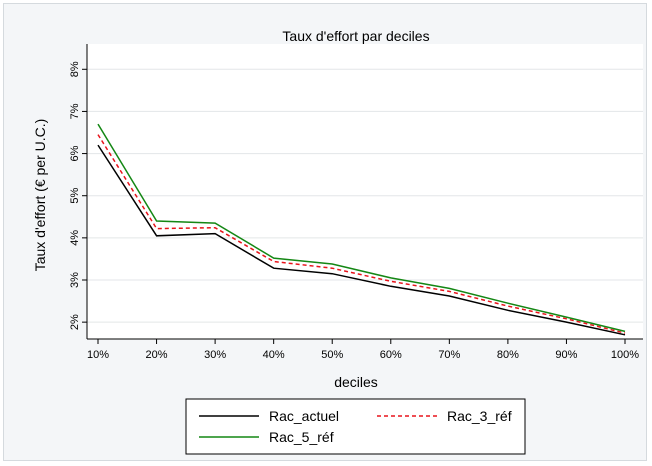 Image resolution: width=652 pixels, height=466 pixels. I want to click on x-tick-label: 10%, so click(98, 355).